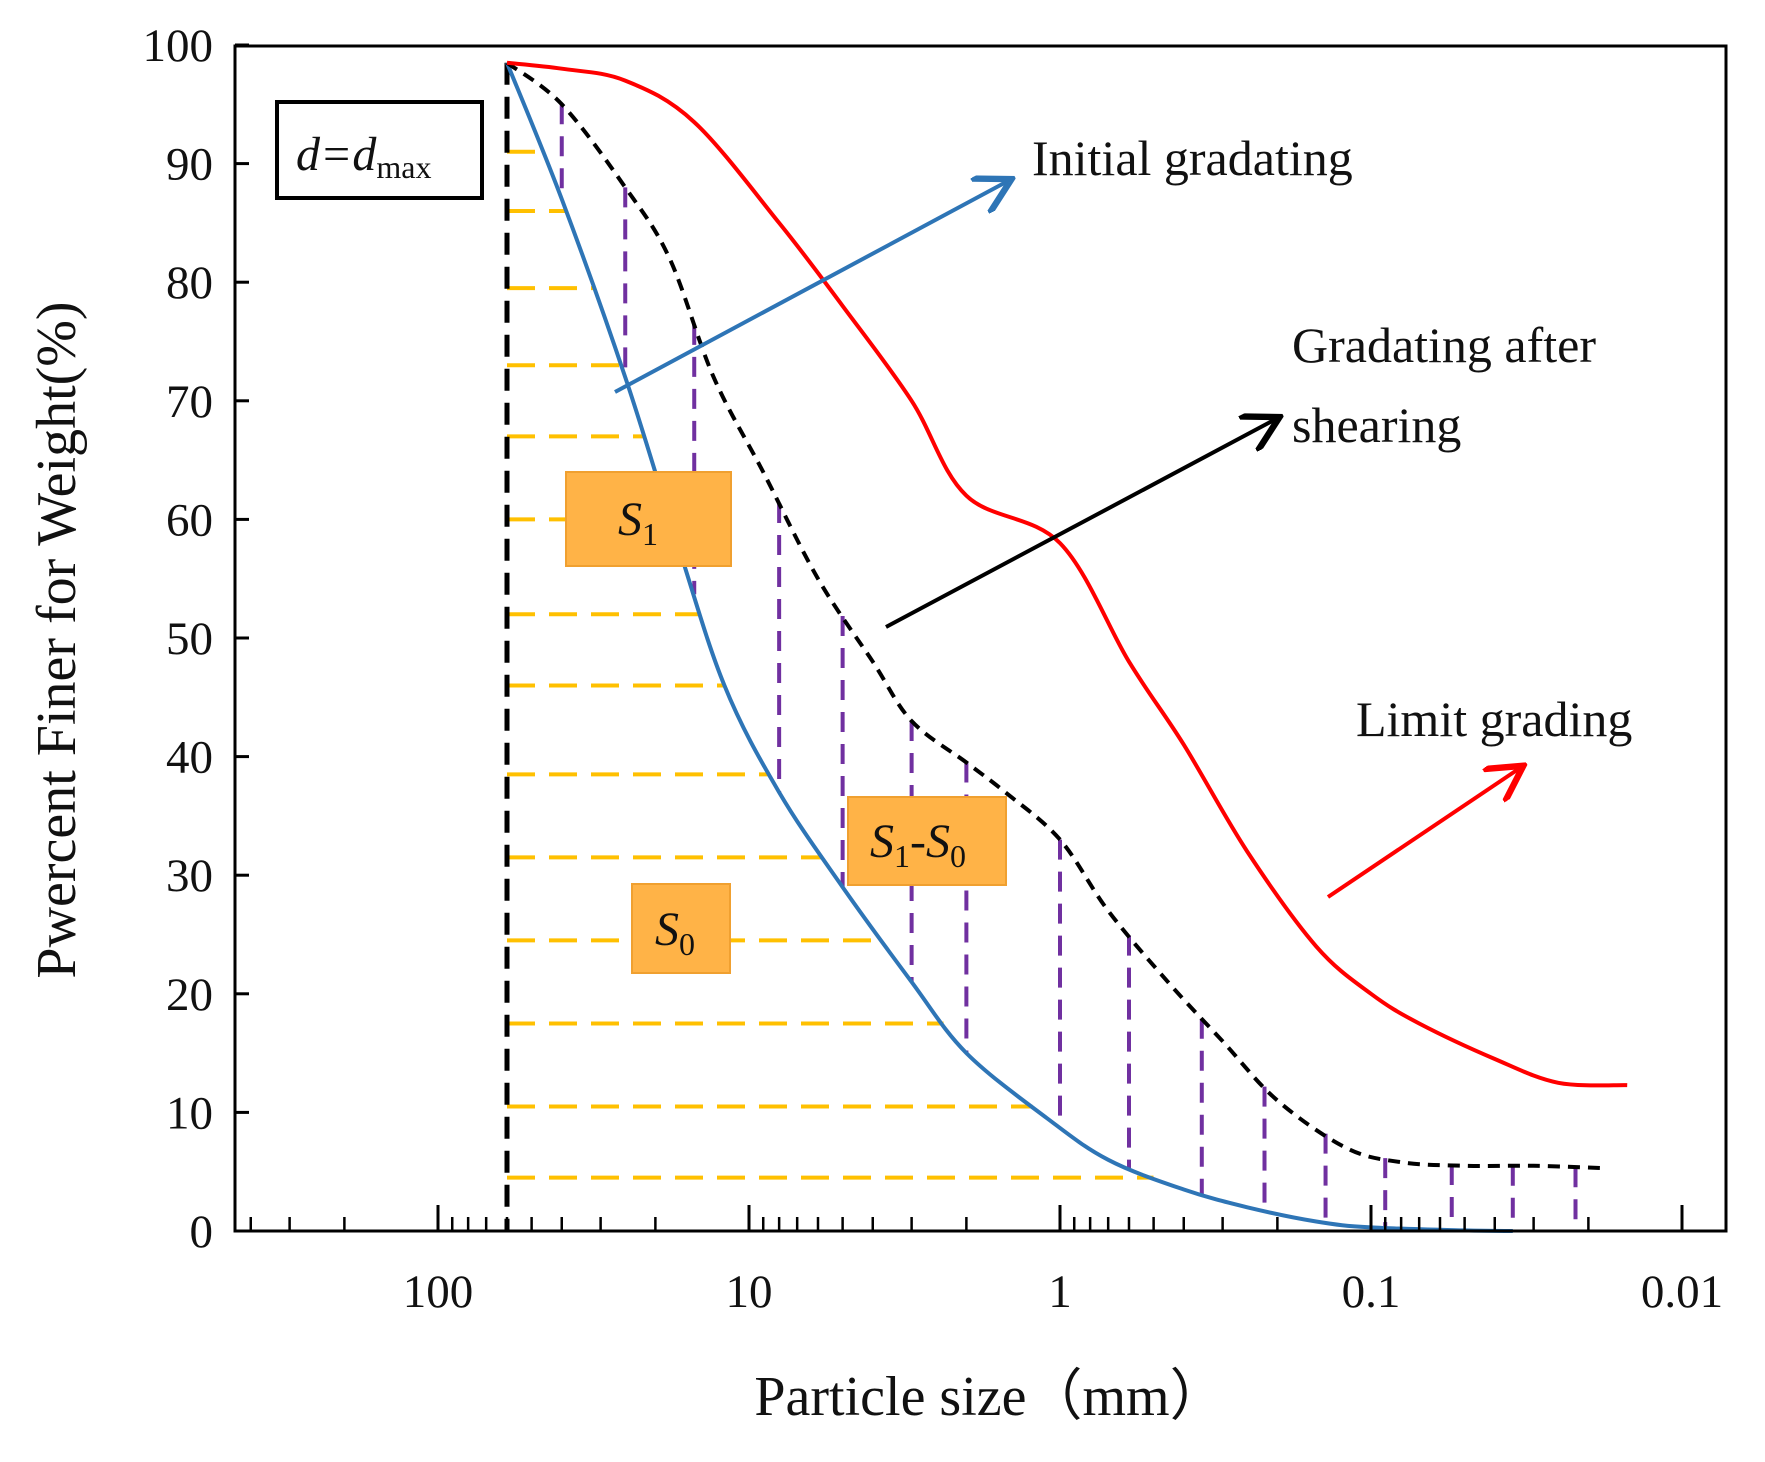 The image size is (1765, 1462). I want to click on x-axis-ticks: 100 10 1 0.1 0.01, so click(986, 1261).